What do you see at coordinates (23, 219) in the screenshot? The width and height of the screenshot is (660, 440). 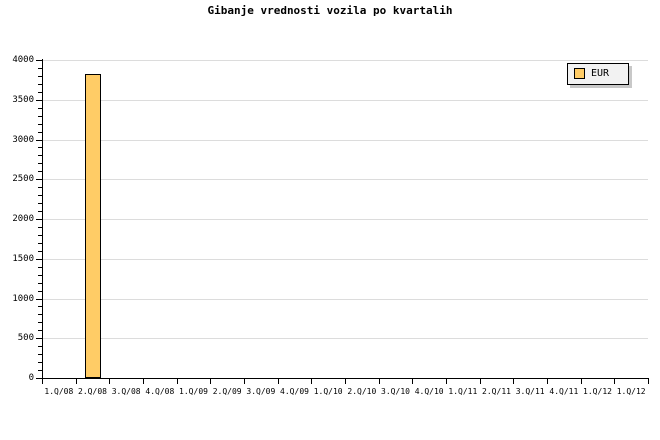 I see `y-axis-label: 2000` at bounding box center [23, 219].